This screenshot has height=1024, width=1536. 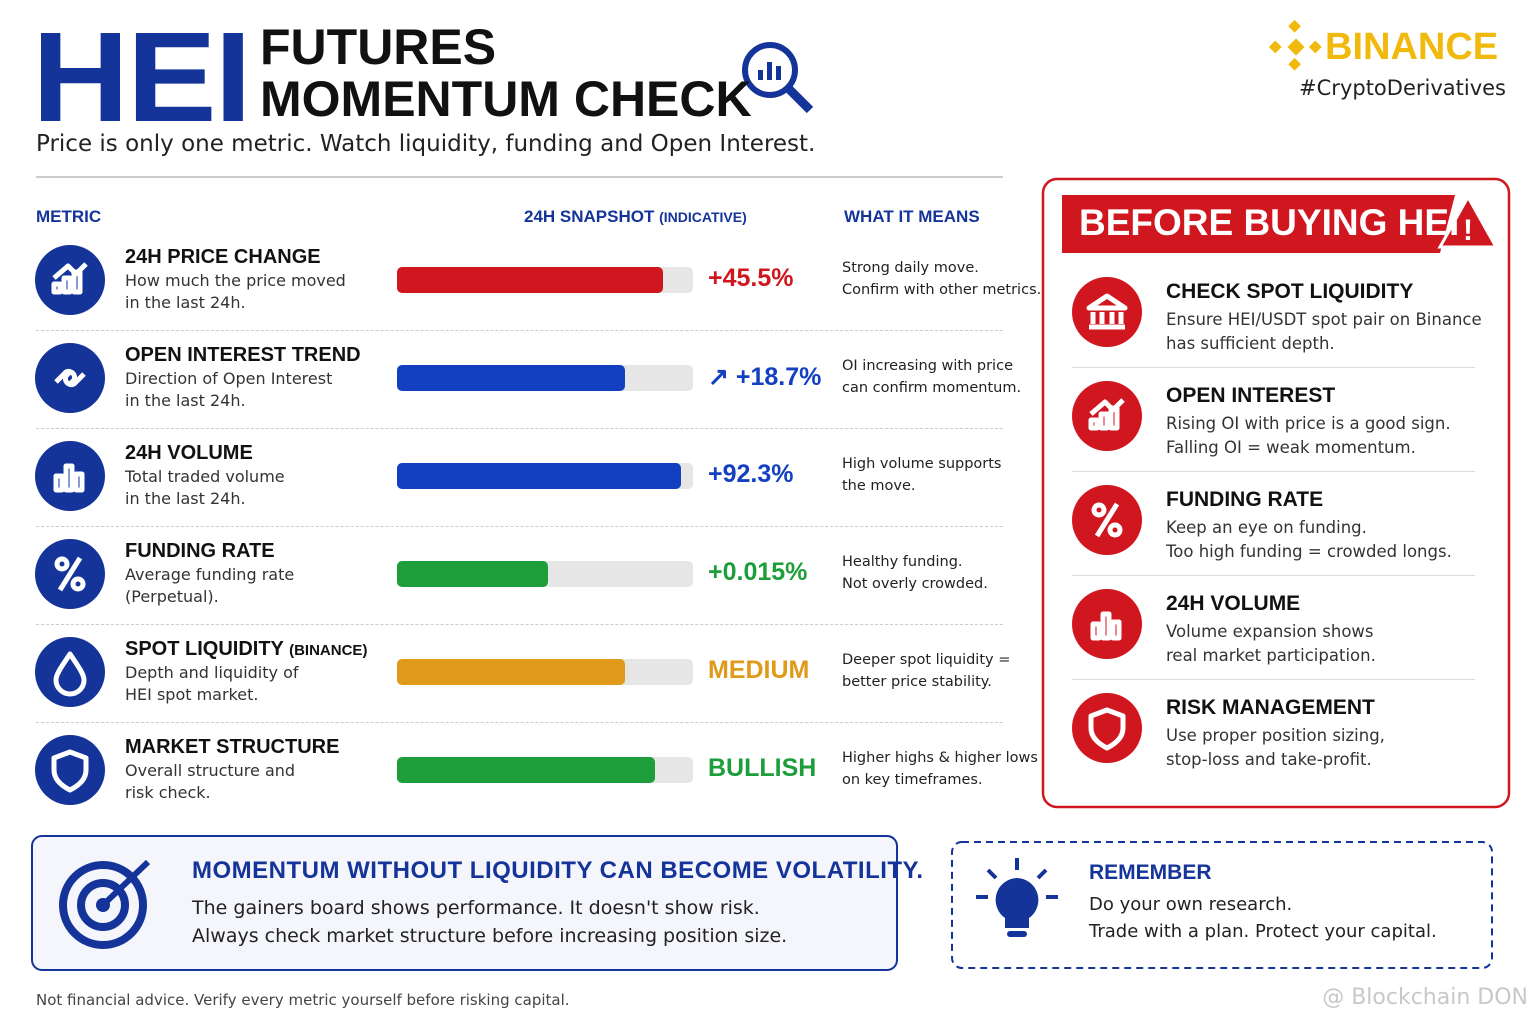 What do you see at coordinates (1425, 997) in the screenshot?
I see `watermark: @ Blockchain DON` at bounding box center [1425, 997].